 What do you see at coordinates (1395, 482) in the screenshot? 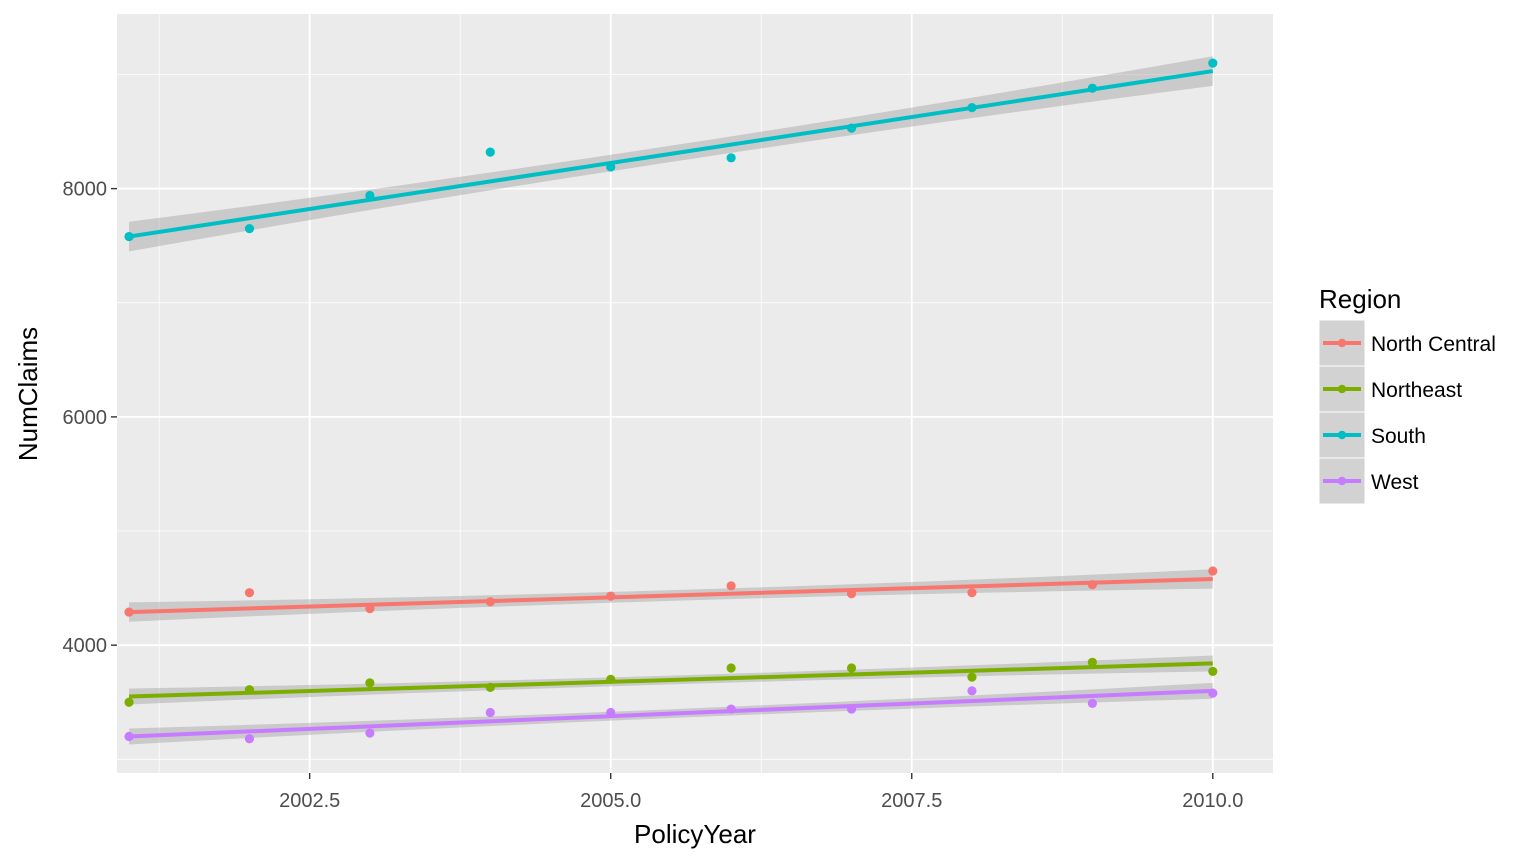
I see `legend-label-west: West` at bounding box center [1395, 482].